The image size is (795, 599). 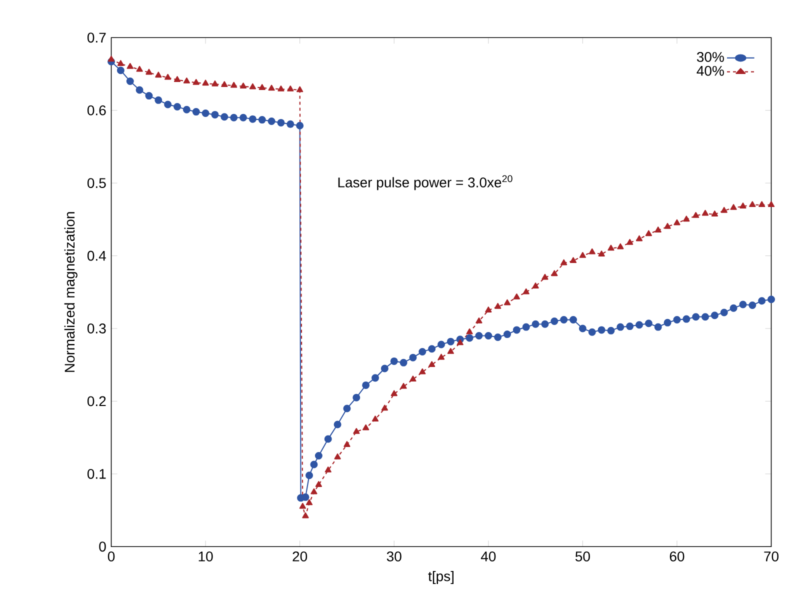 What do you see at coordinates (96, 401) in the screenshot?
I see `y-tick-label: 0.2` at bounding box center [96, 401].